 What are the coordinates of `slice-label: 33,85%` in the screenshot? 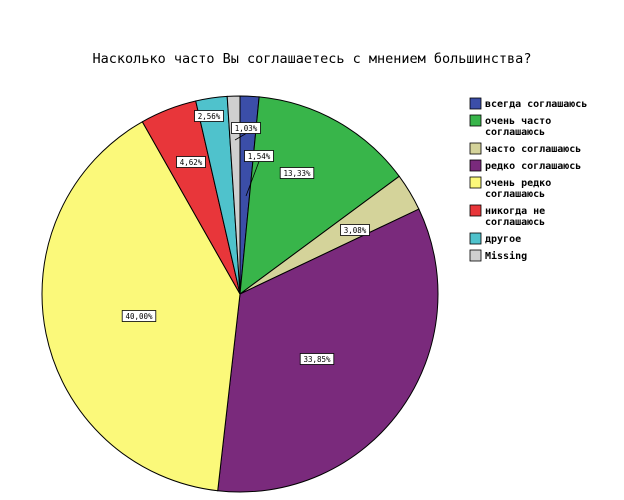 It's located at (317, 359).